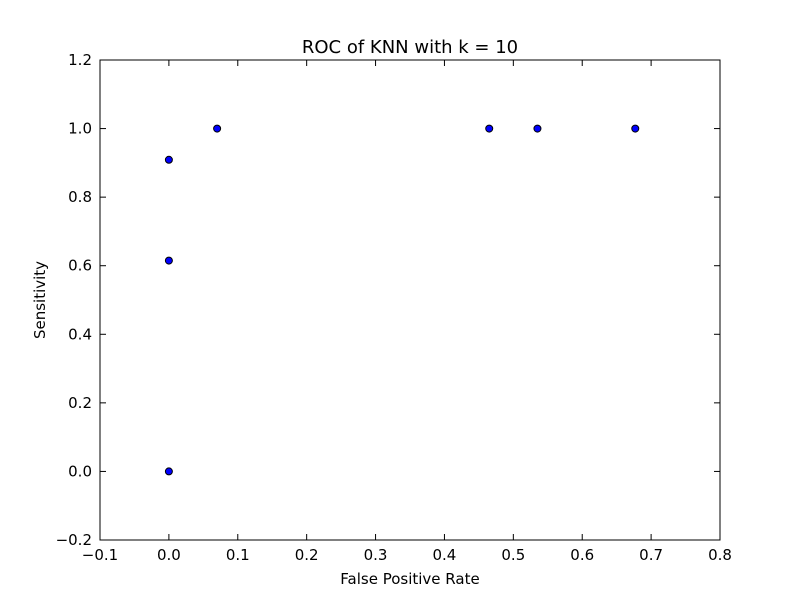 Image resolution: width=800 pixels, height=605 pixels. I want to click on x-tick-label: 0.6, so click(582, 555).